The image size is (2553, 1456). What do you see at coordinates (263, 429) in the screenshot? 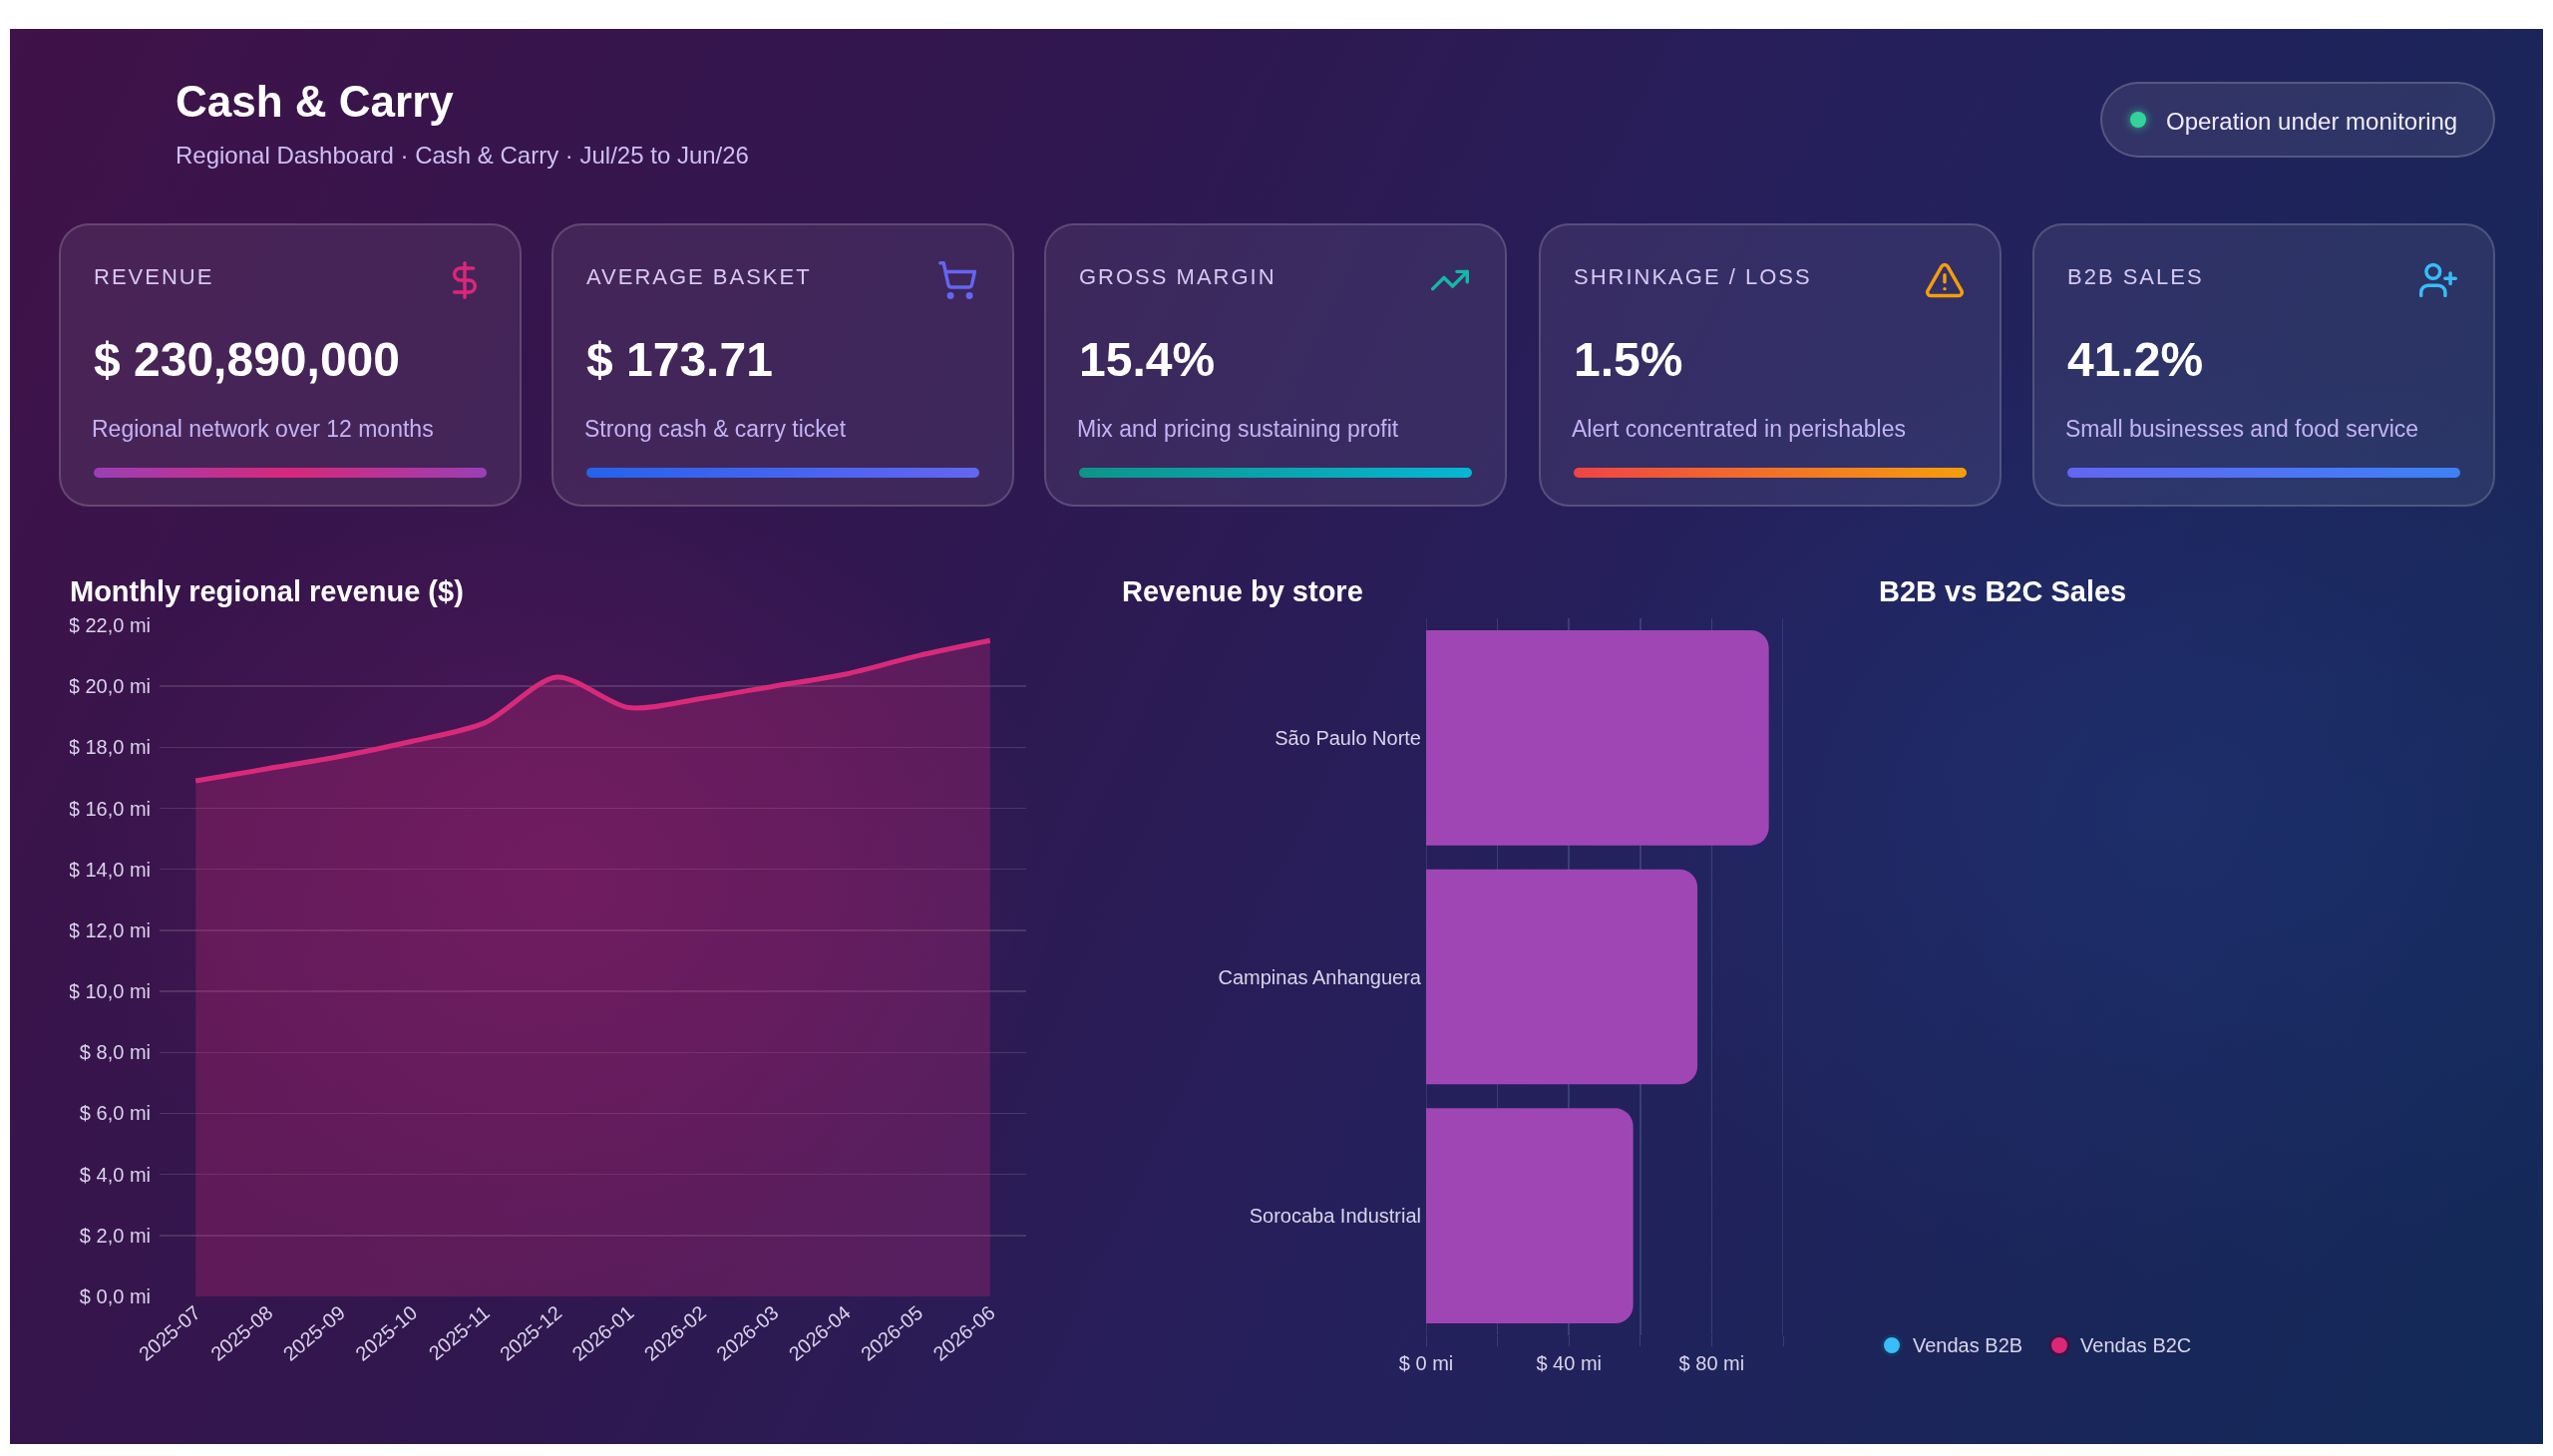
I see `text: Regional network over 12 months` at bounding box center [263, 429].